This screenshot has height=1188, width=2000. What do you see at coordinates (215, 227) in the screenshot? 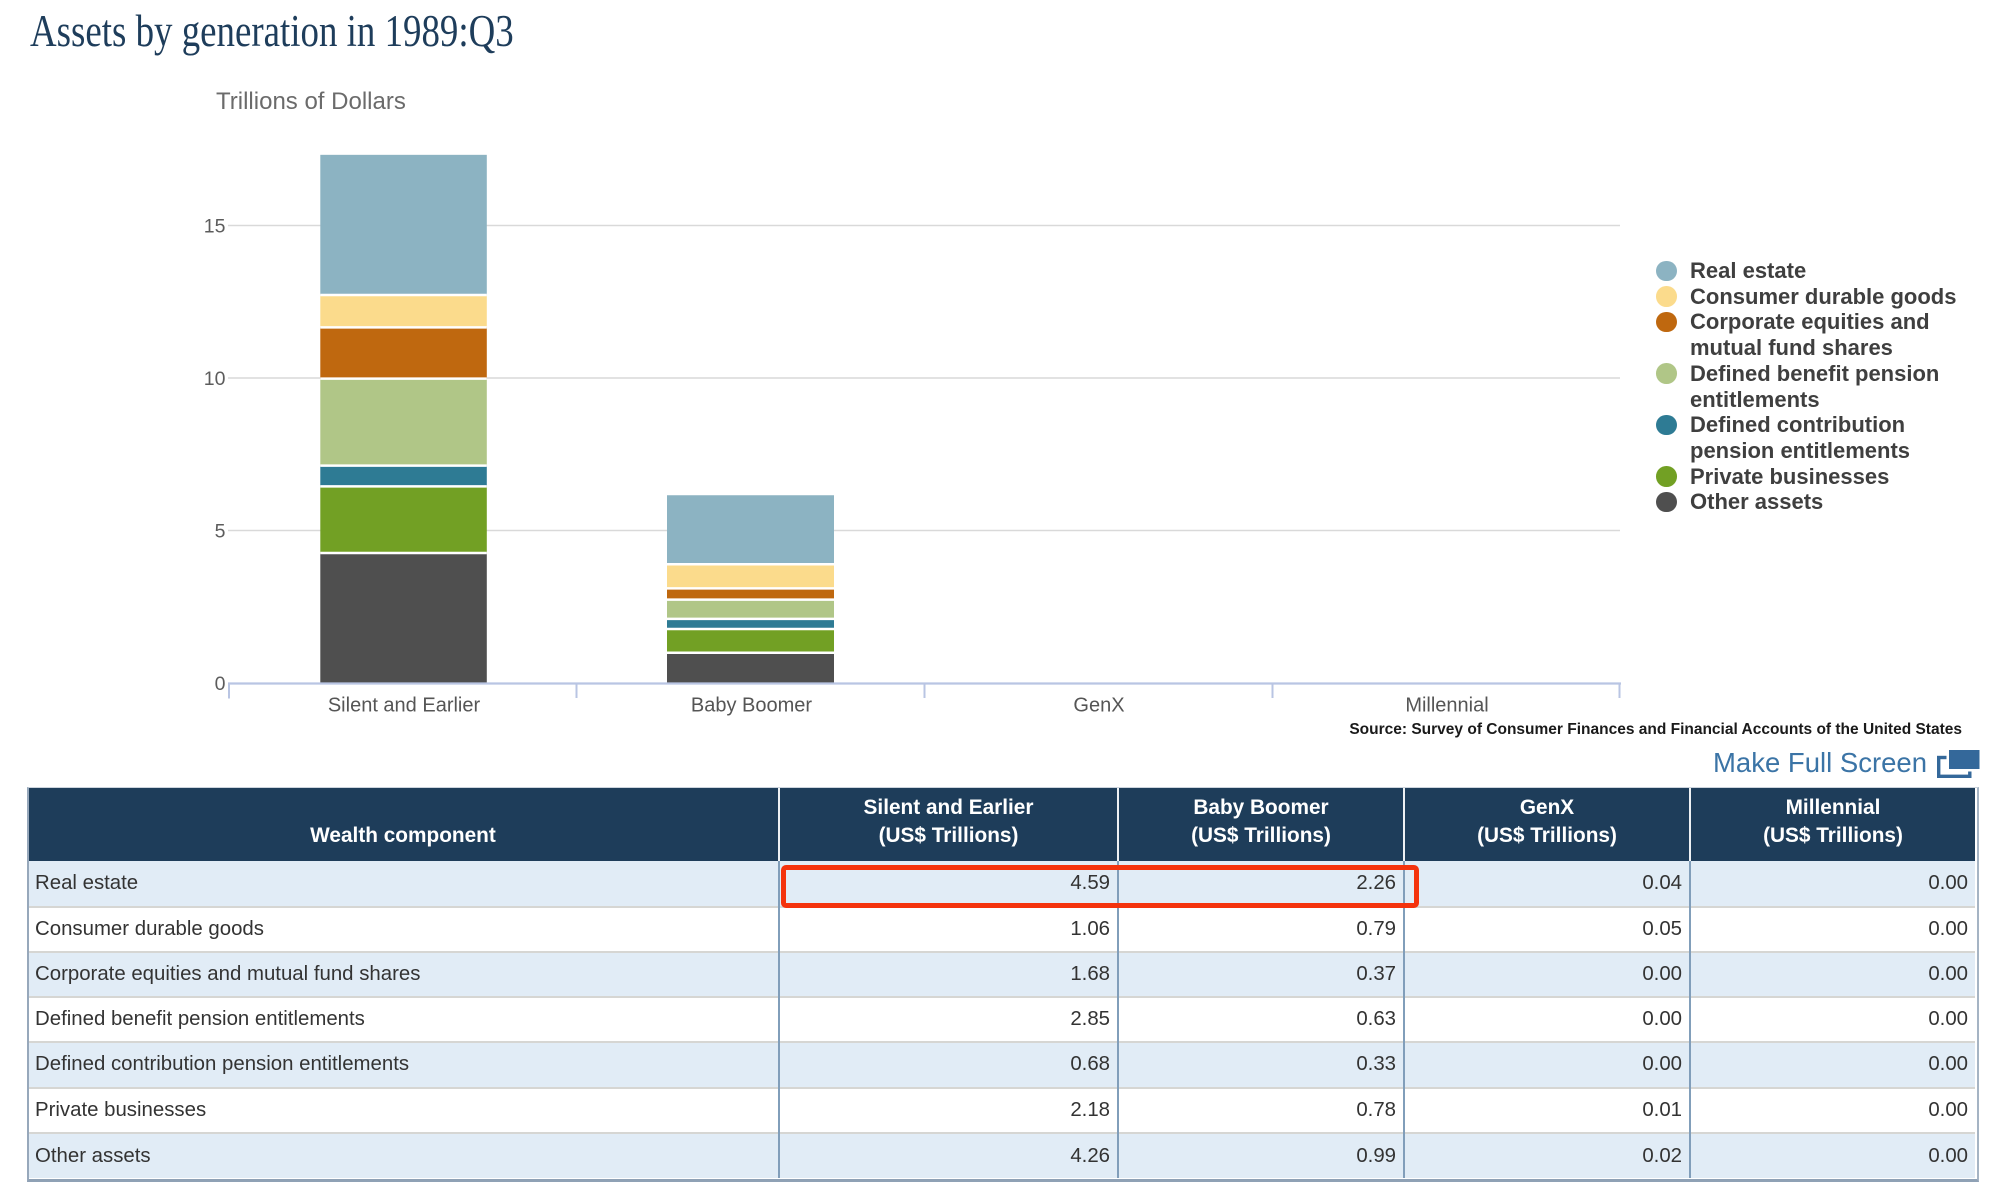
I see `svg-text: 15` at bounding box center [215, 227].